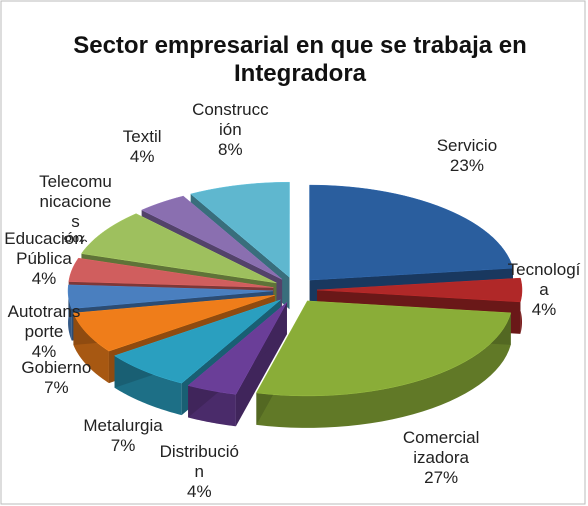 The height and width of the screenshot is (506, 588). Describe the element at coordinates (467, 146) in the screenshot. I see `label-name: Servicio` at that location.